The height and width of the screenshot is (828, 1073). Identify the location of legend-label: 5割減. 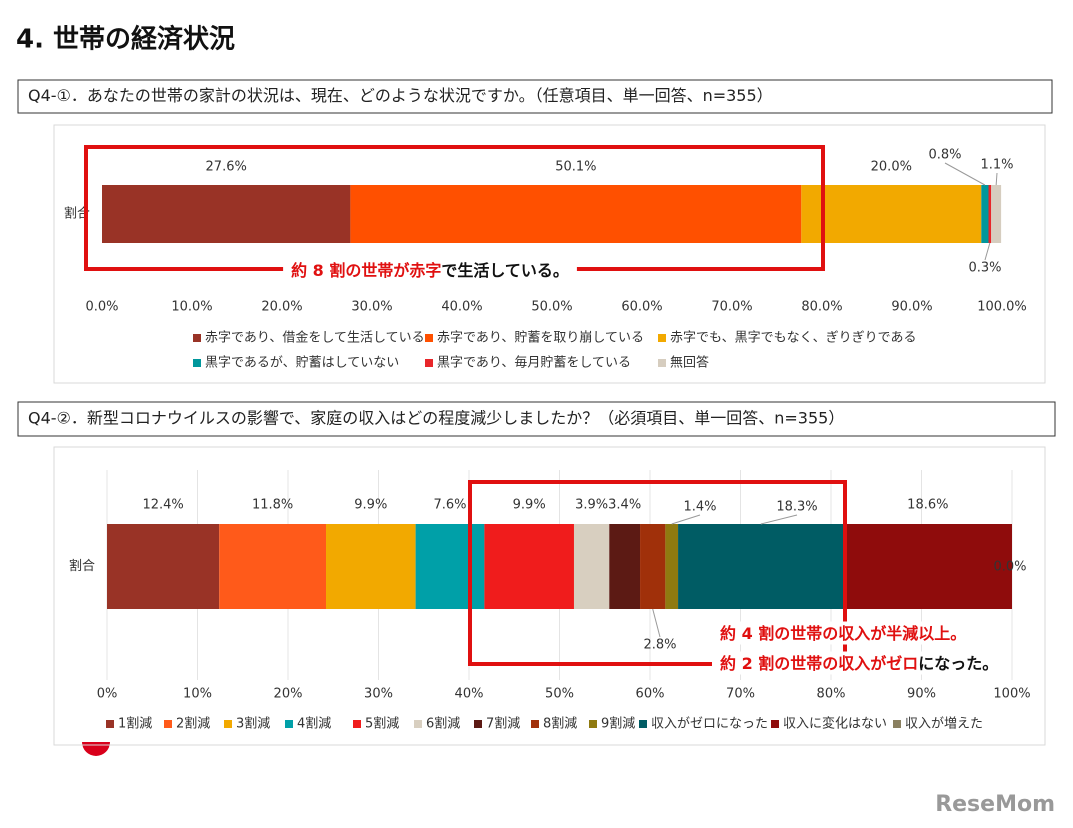
(382, 724).